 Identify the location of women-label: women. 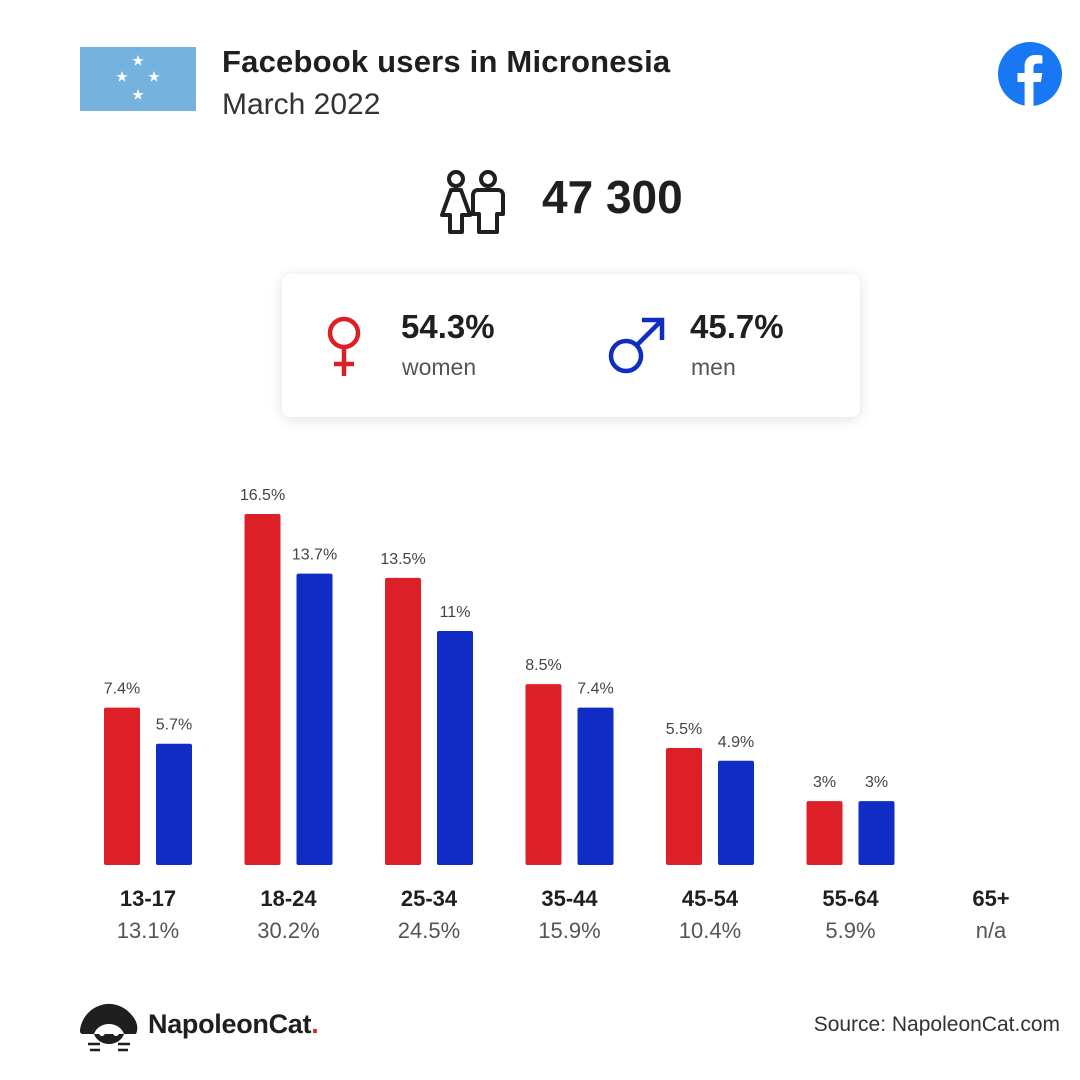
(439, 367).